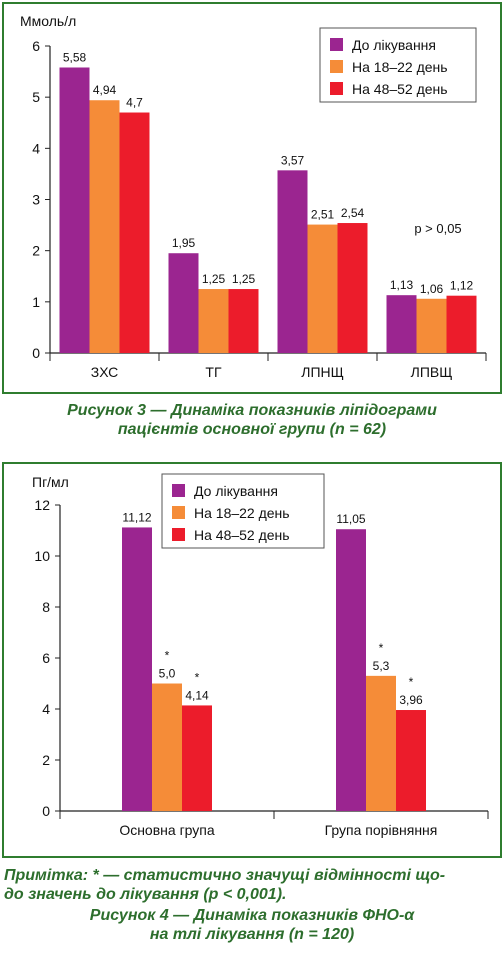  Describe the element at coordinates (350, 519) in the screenshot. I see `bar-value-label: 11,05` at that location.